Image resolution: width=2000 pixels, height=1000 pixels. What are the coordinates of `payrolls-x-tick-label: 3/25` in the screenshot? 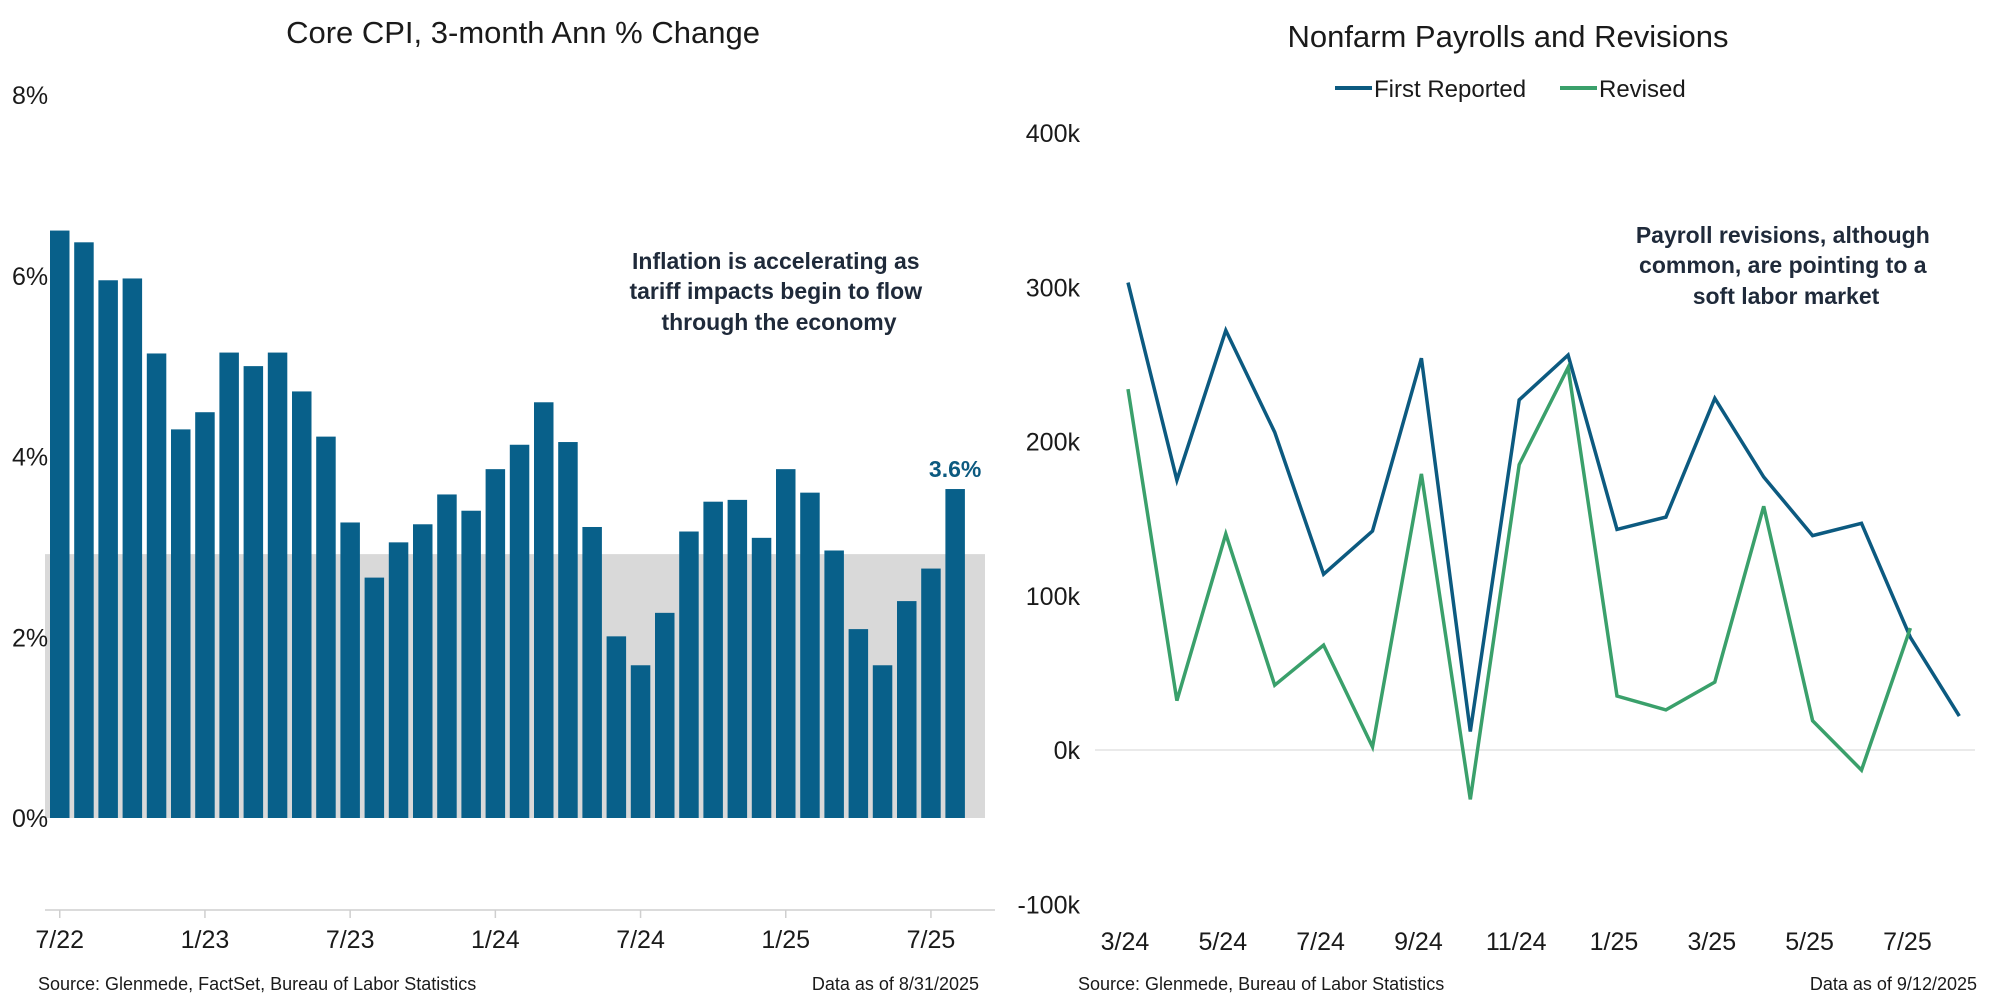 It's located at (1711, 942).